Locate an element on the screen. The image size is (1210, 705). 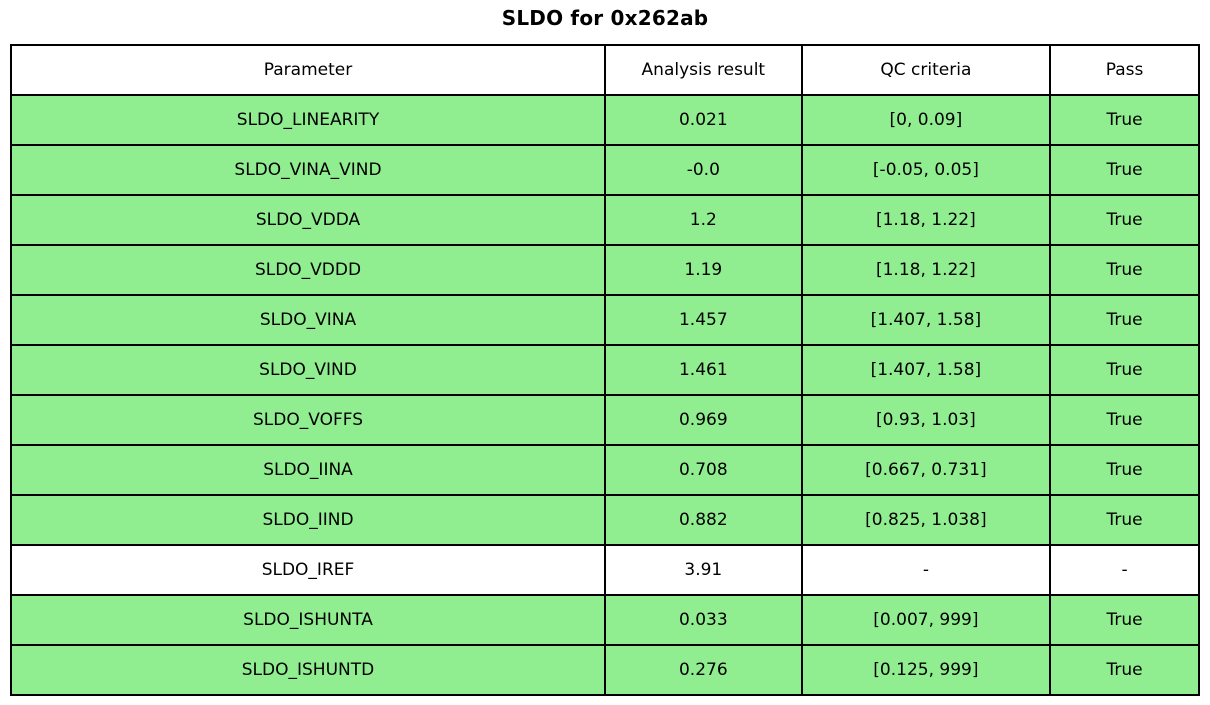
qc-cell: [0.93, 1.03] is located at coordinates (926, 420).